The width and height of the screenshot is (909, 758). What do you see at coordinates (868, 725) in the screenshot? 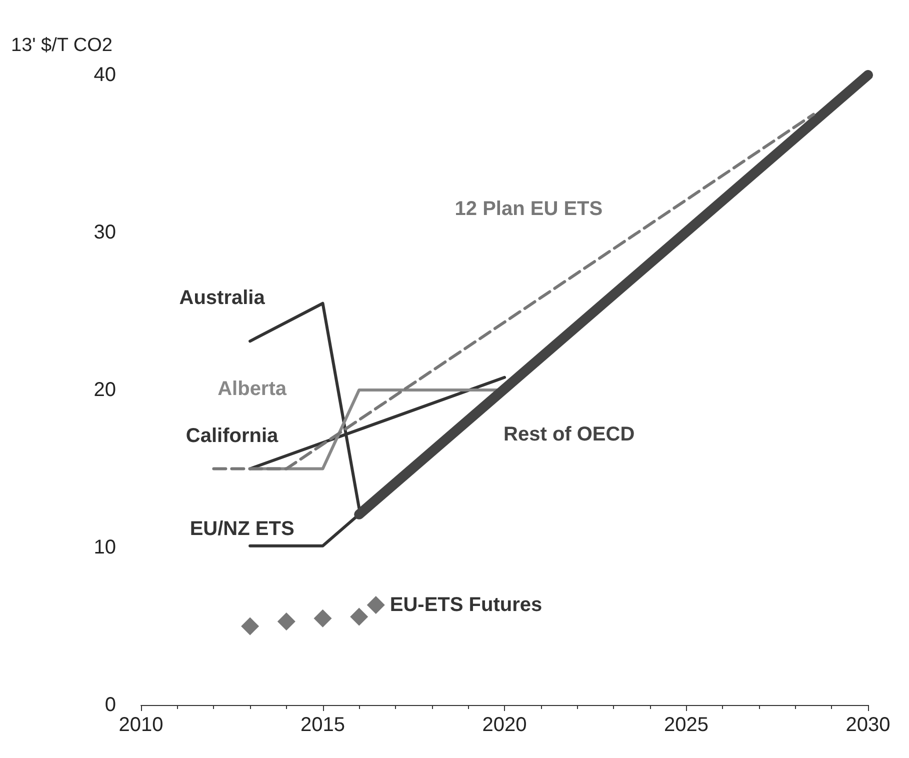
I see `x-tick-label: 2030` at bounding box center [868, 725].